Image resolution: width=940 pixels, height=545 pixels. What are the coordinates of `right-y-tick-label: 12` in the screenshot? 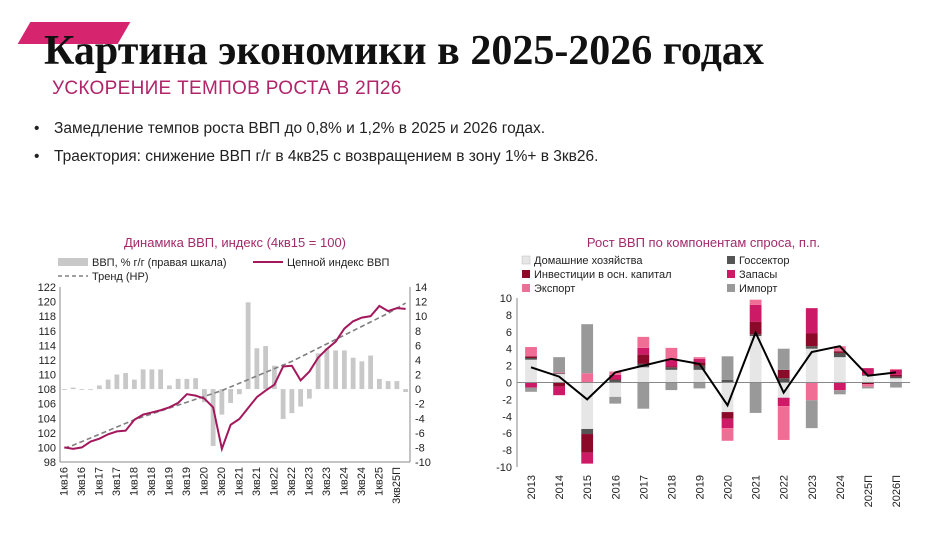 It's located at (421, 303).